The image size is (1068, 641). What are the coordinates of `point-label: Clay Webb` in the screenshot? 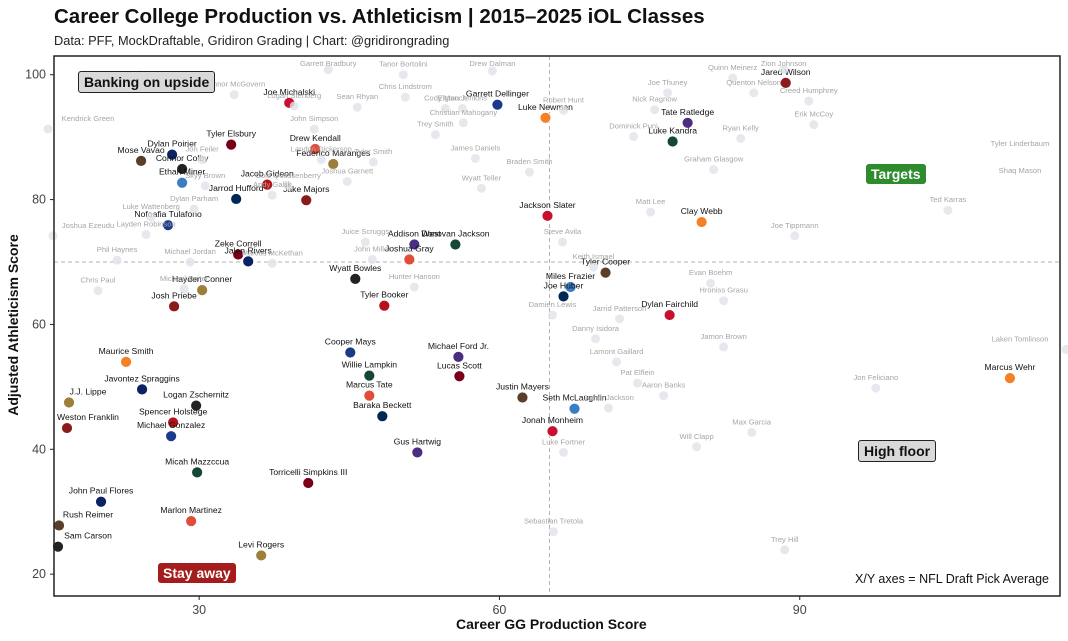 It's located at (702, 211).